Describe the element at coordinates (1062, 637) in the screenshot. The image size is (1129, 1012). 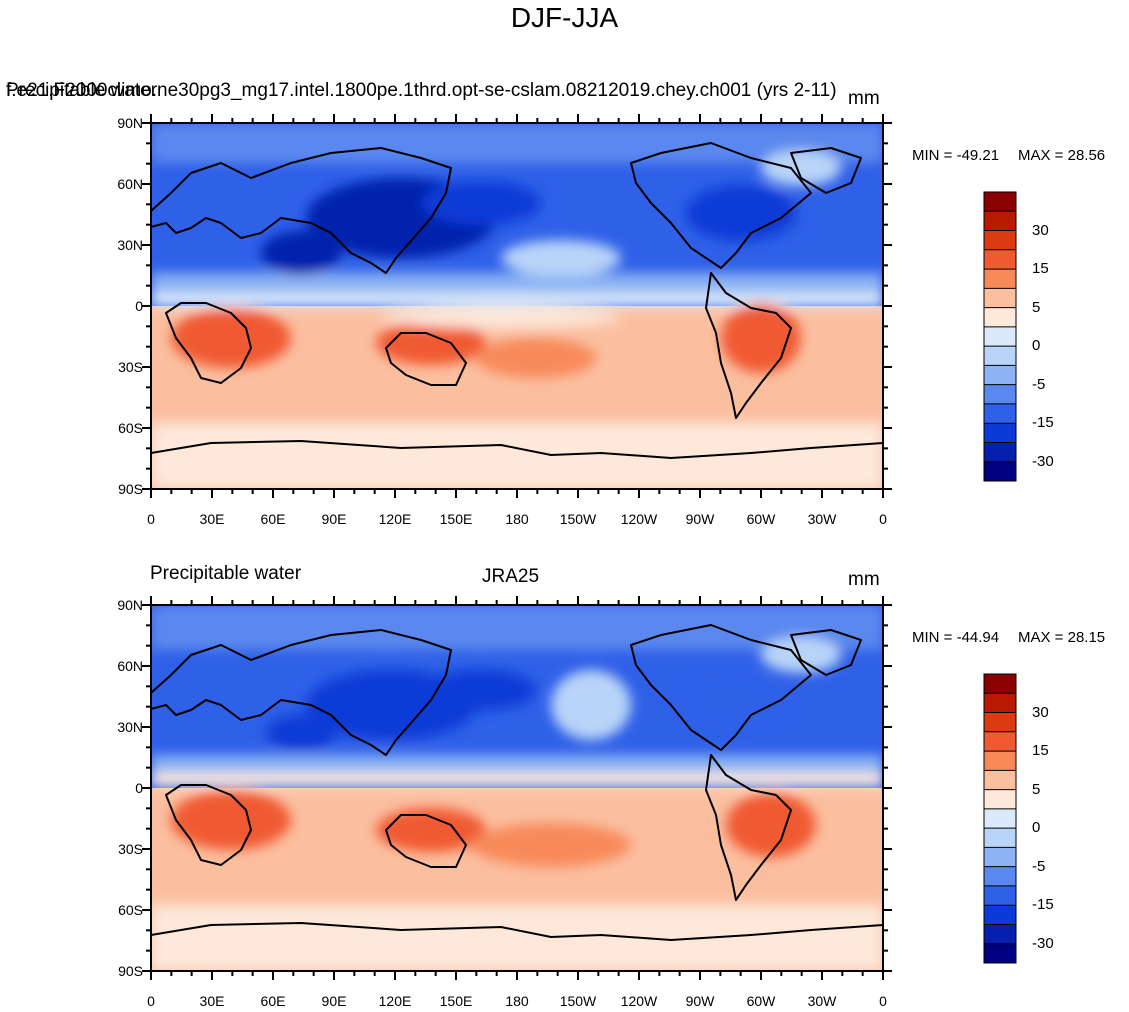
I see `panel2-max: MAX = 28.15` at that location.